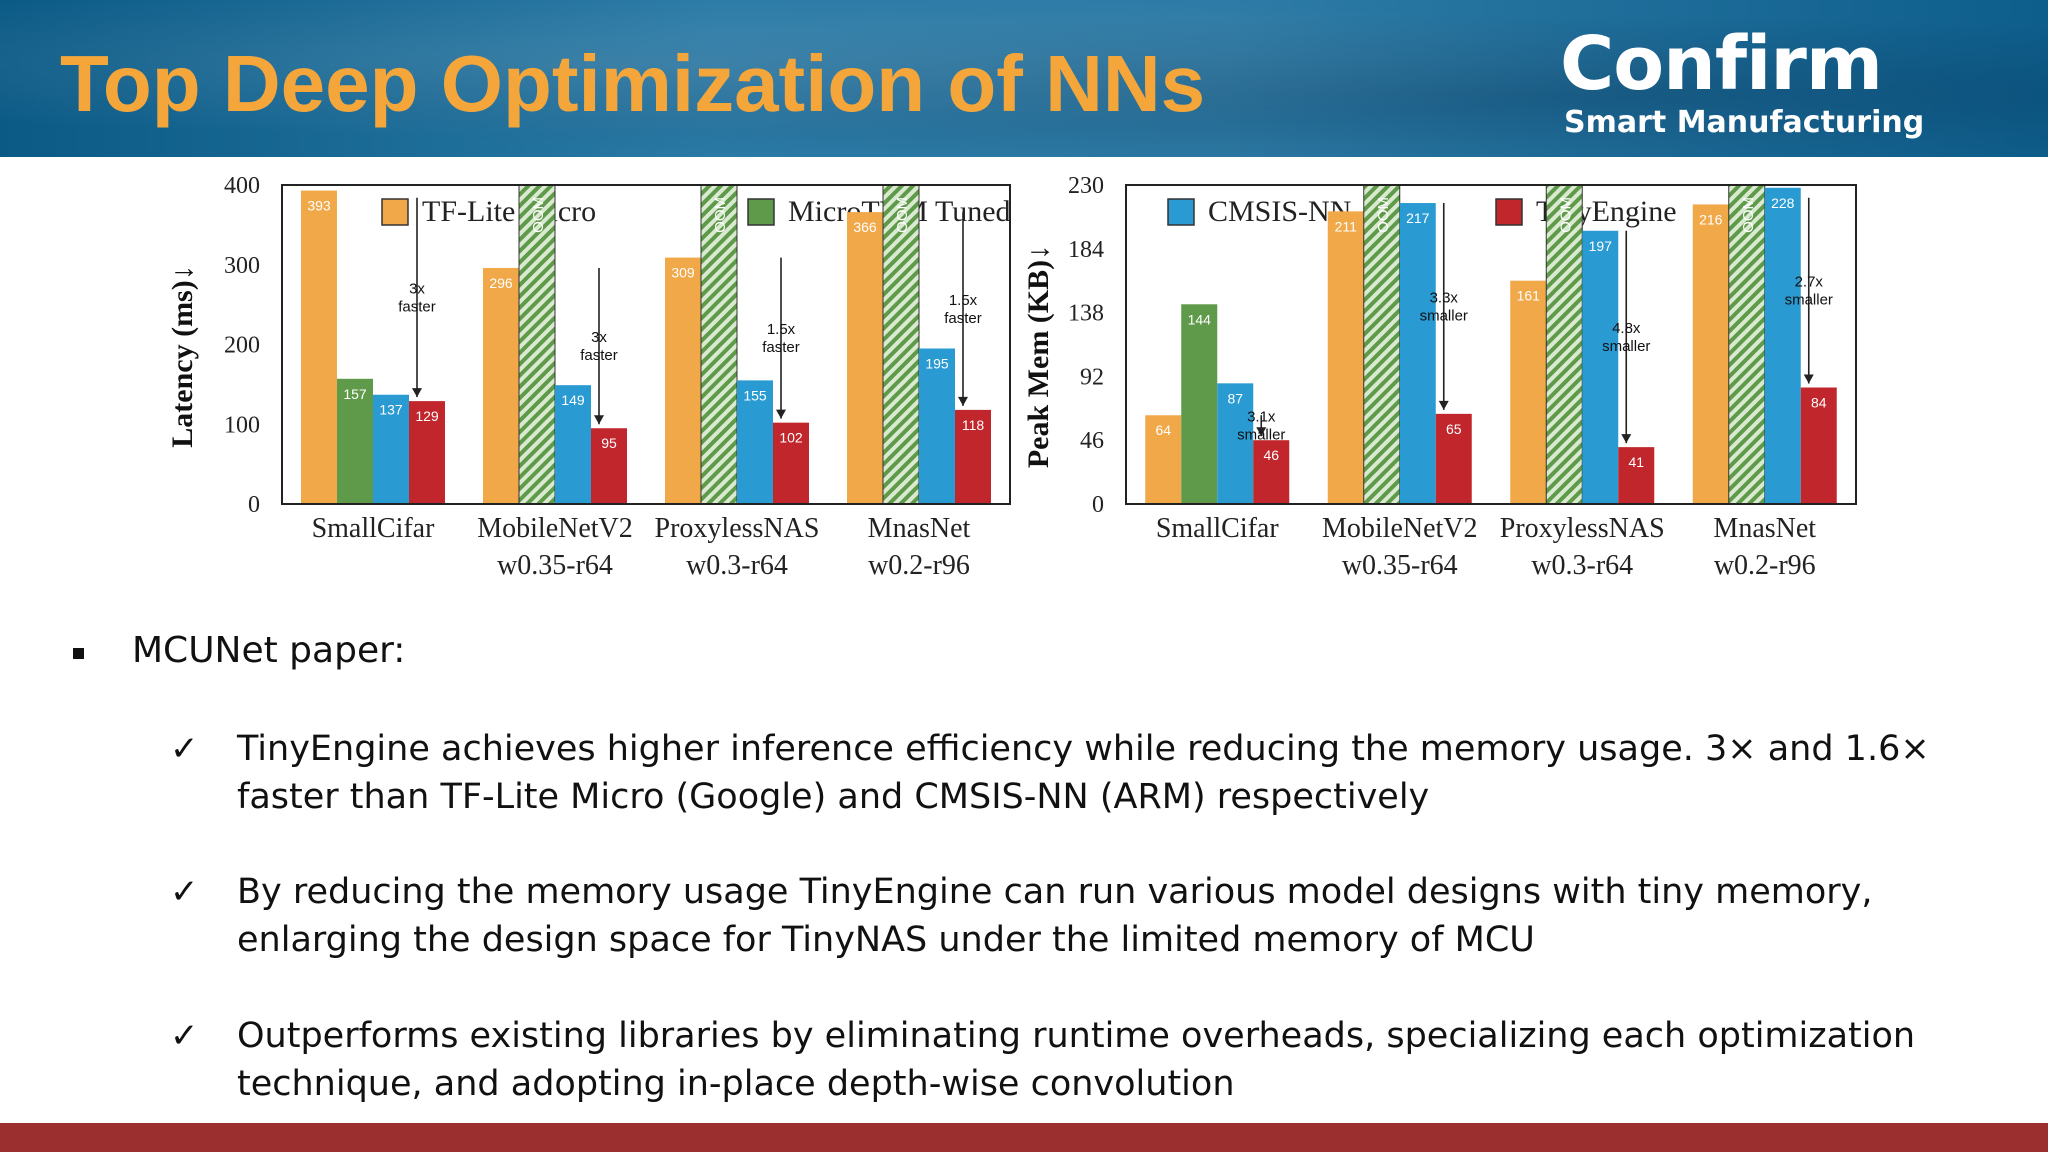 The image size is (2048, 1152). What do you see at coordinates (269, 650) in the screenshot?
I see `main-bullet-text: MCUNet paper:` at bounding box center [269, 650].